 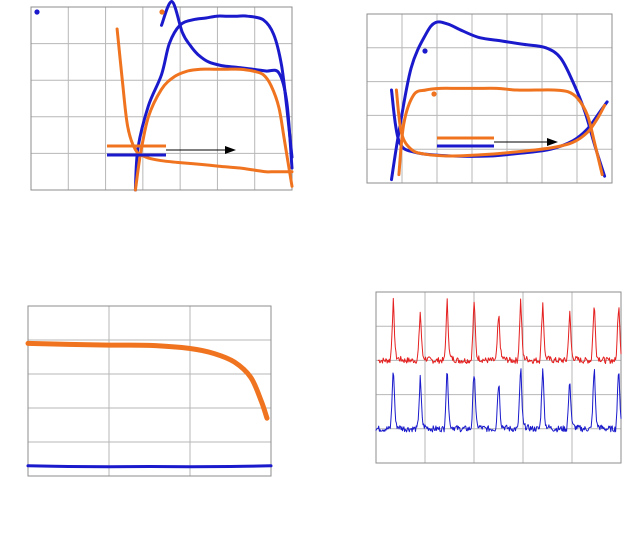 I want to click on chart-top-left, so click(x=162, y=96).